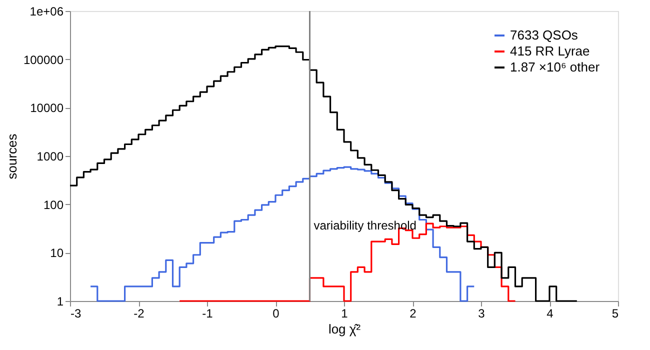 The width and height of the screenshot is (650, 350). Describe the element at coordinates (344, 313) in the screenshot. I see `x-tick-label: 1` at that location.